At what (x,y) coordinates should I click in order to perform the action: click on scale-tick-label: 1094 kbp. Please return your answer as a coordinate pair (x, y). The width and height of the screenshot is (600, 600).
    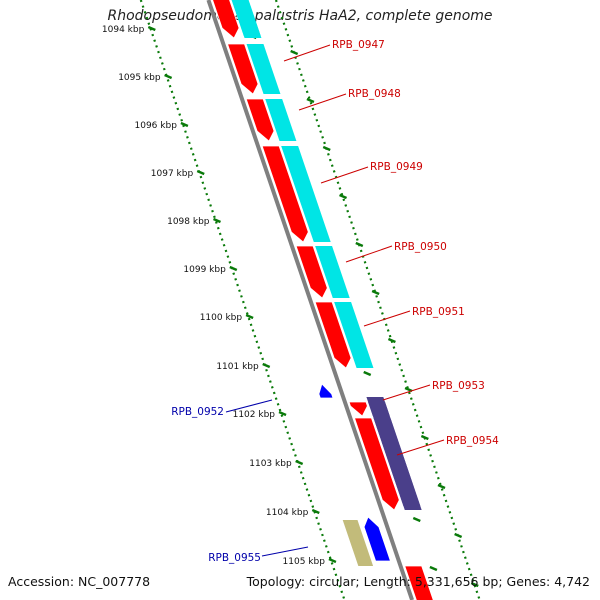
    Looking at the image, I should click on (123, 30).